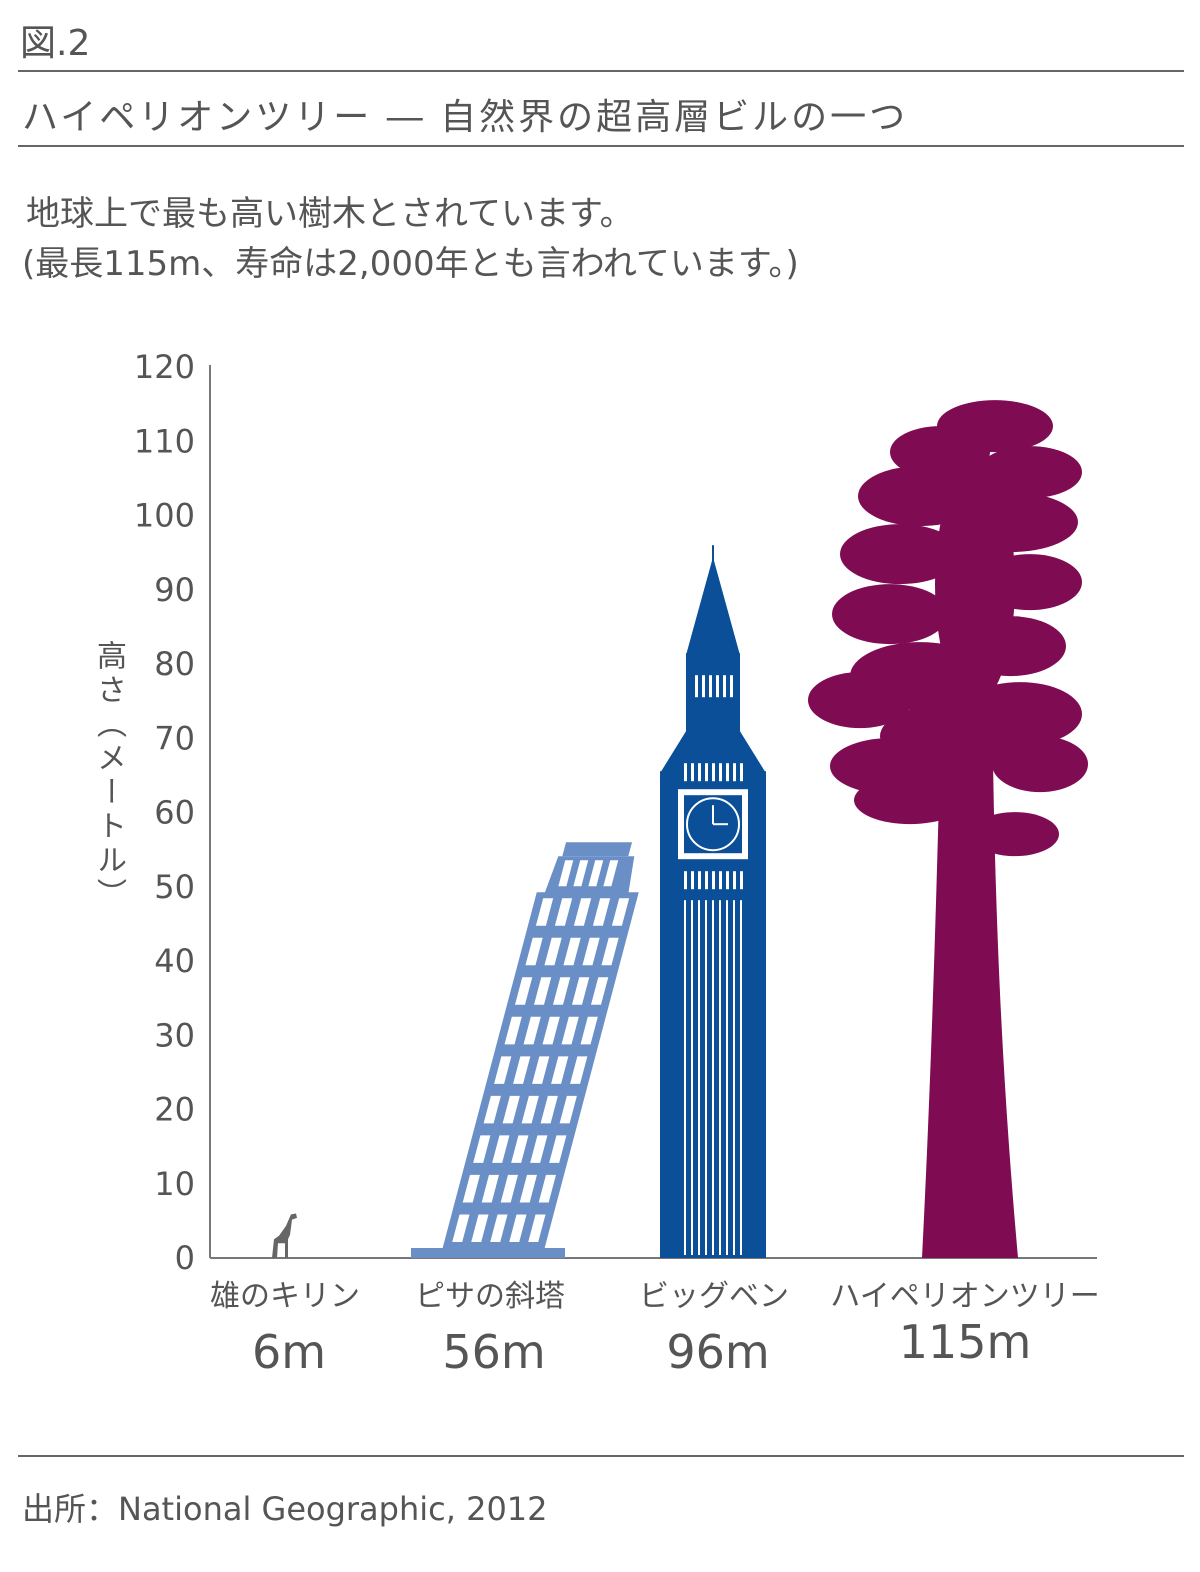 This screenshot has height=1572, width=1200. What do you see at coordinates (108, 776) in the screenshot?
I see `y-axis-label: 高さ（メートル）` at bounding box center [108, 776].